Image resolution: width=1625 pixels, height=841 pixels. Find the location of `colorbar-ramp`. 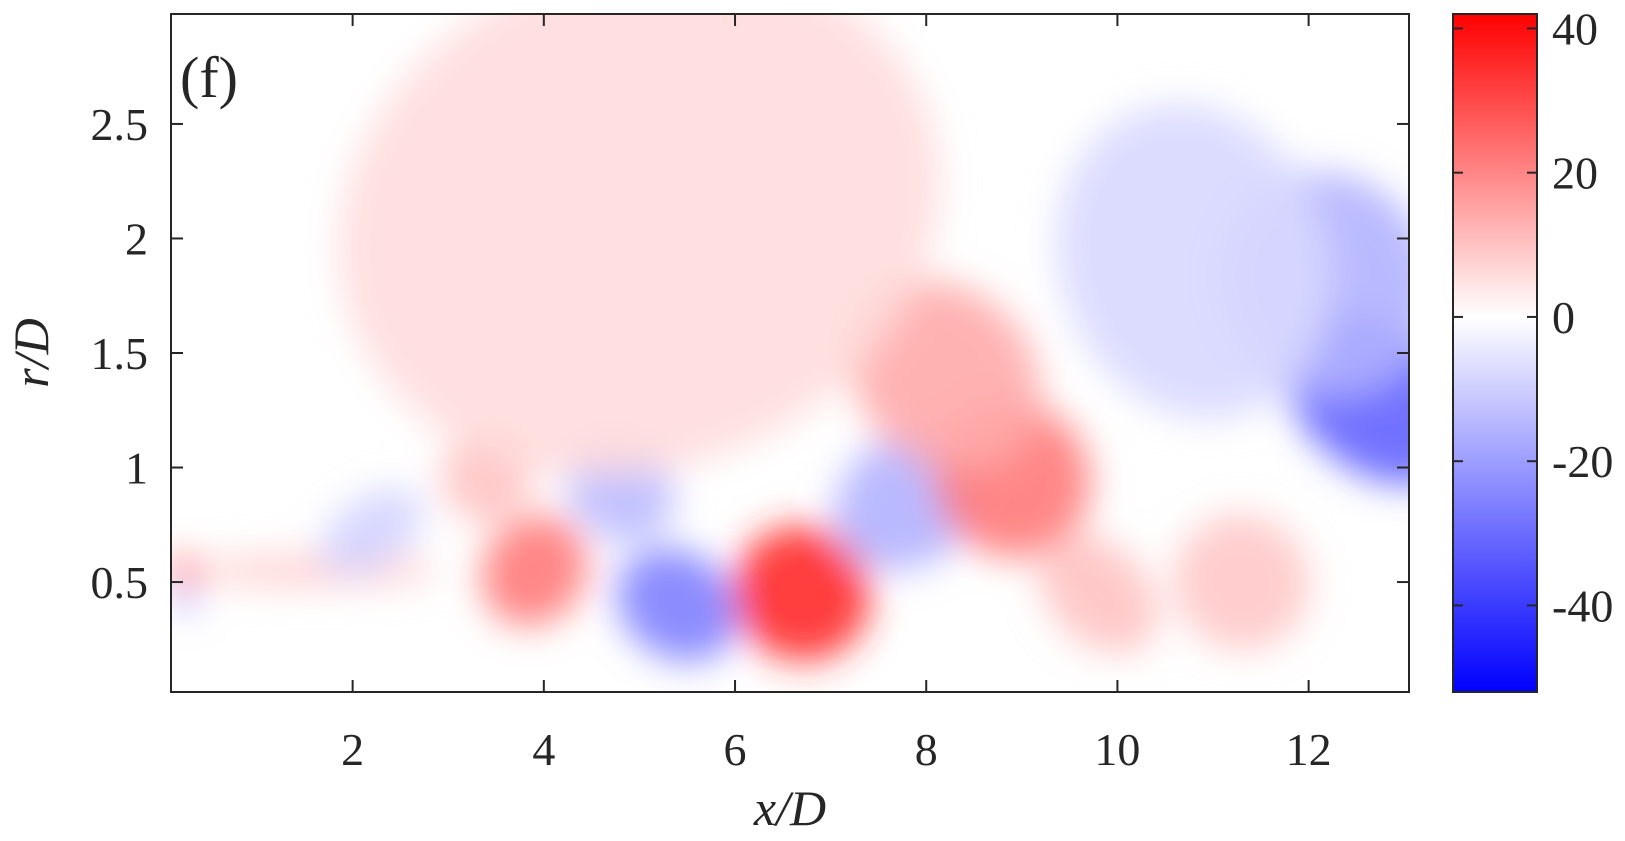

colorbar-ramp is located at coordinates (1495, 353).